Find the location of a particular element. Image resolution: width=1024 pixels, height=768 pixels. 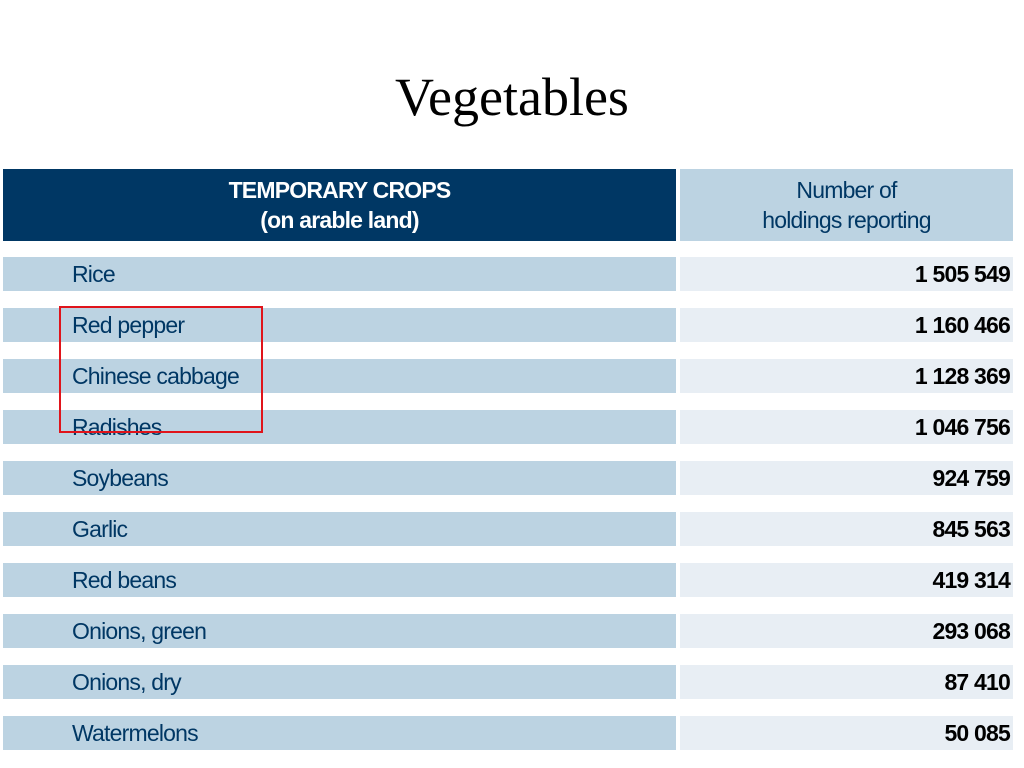

table-row: Chinese cabbage 1 128 369 is located at coordinates (508, 376).